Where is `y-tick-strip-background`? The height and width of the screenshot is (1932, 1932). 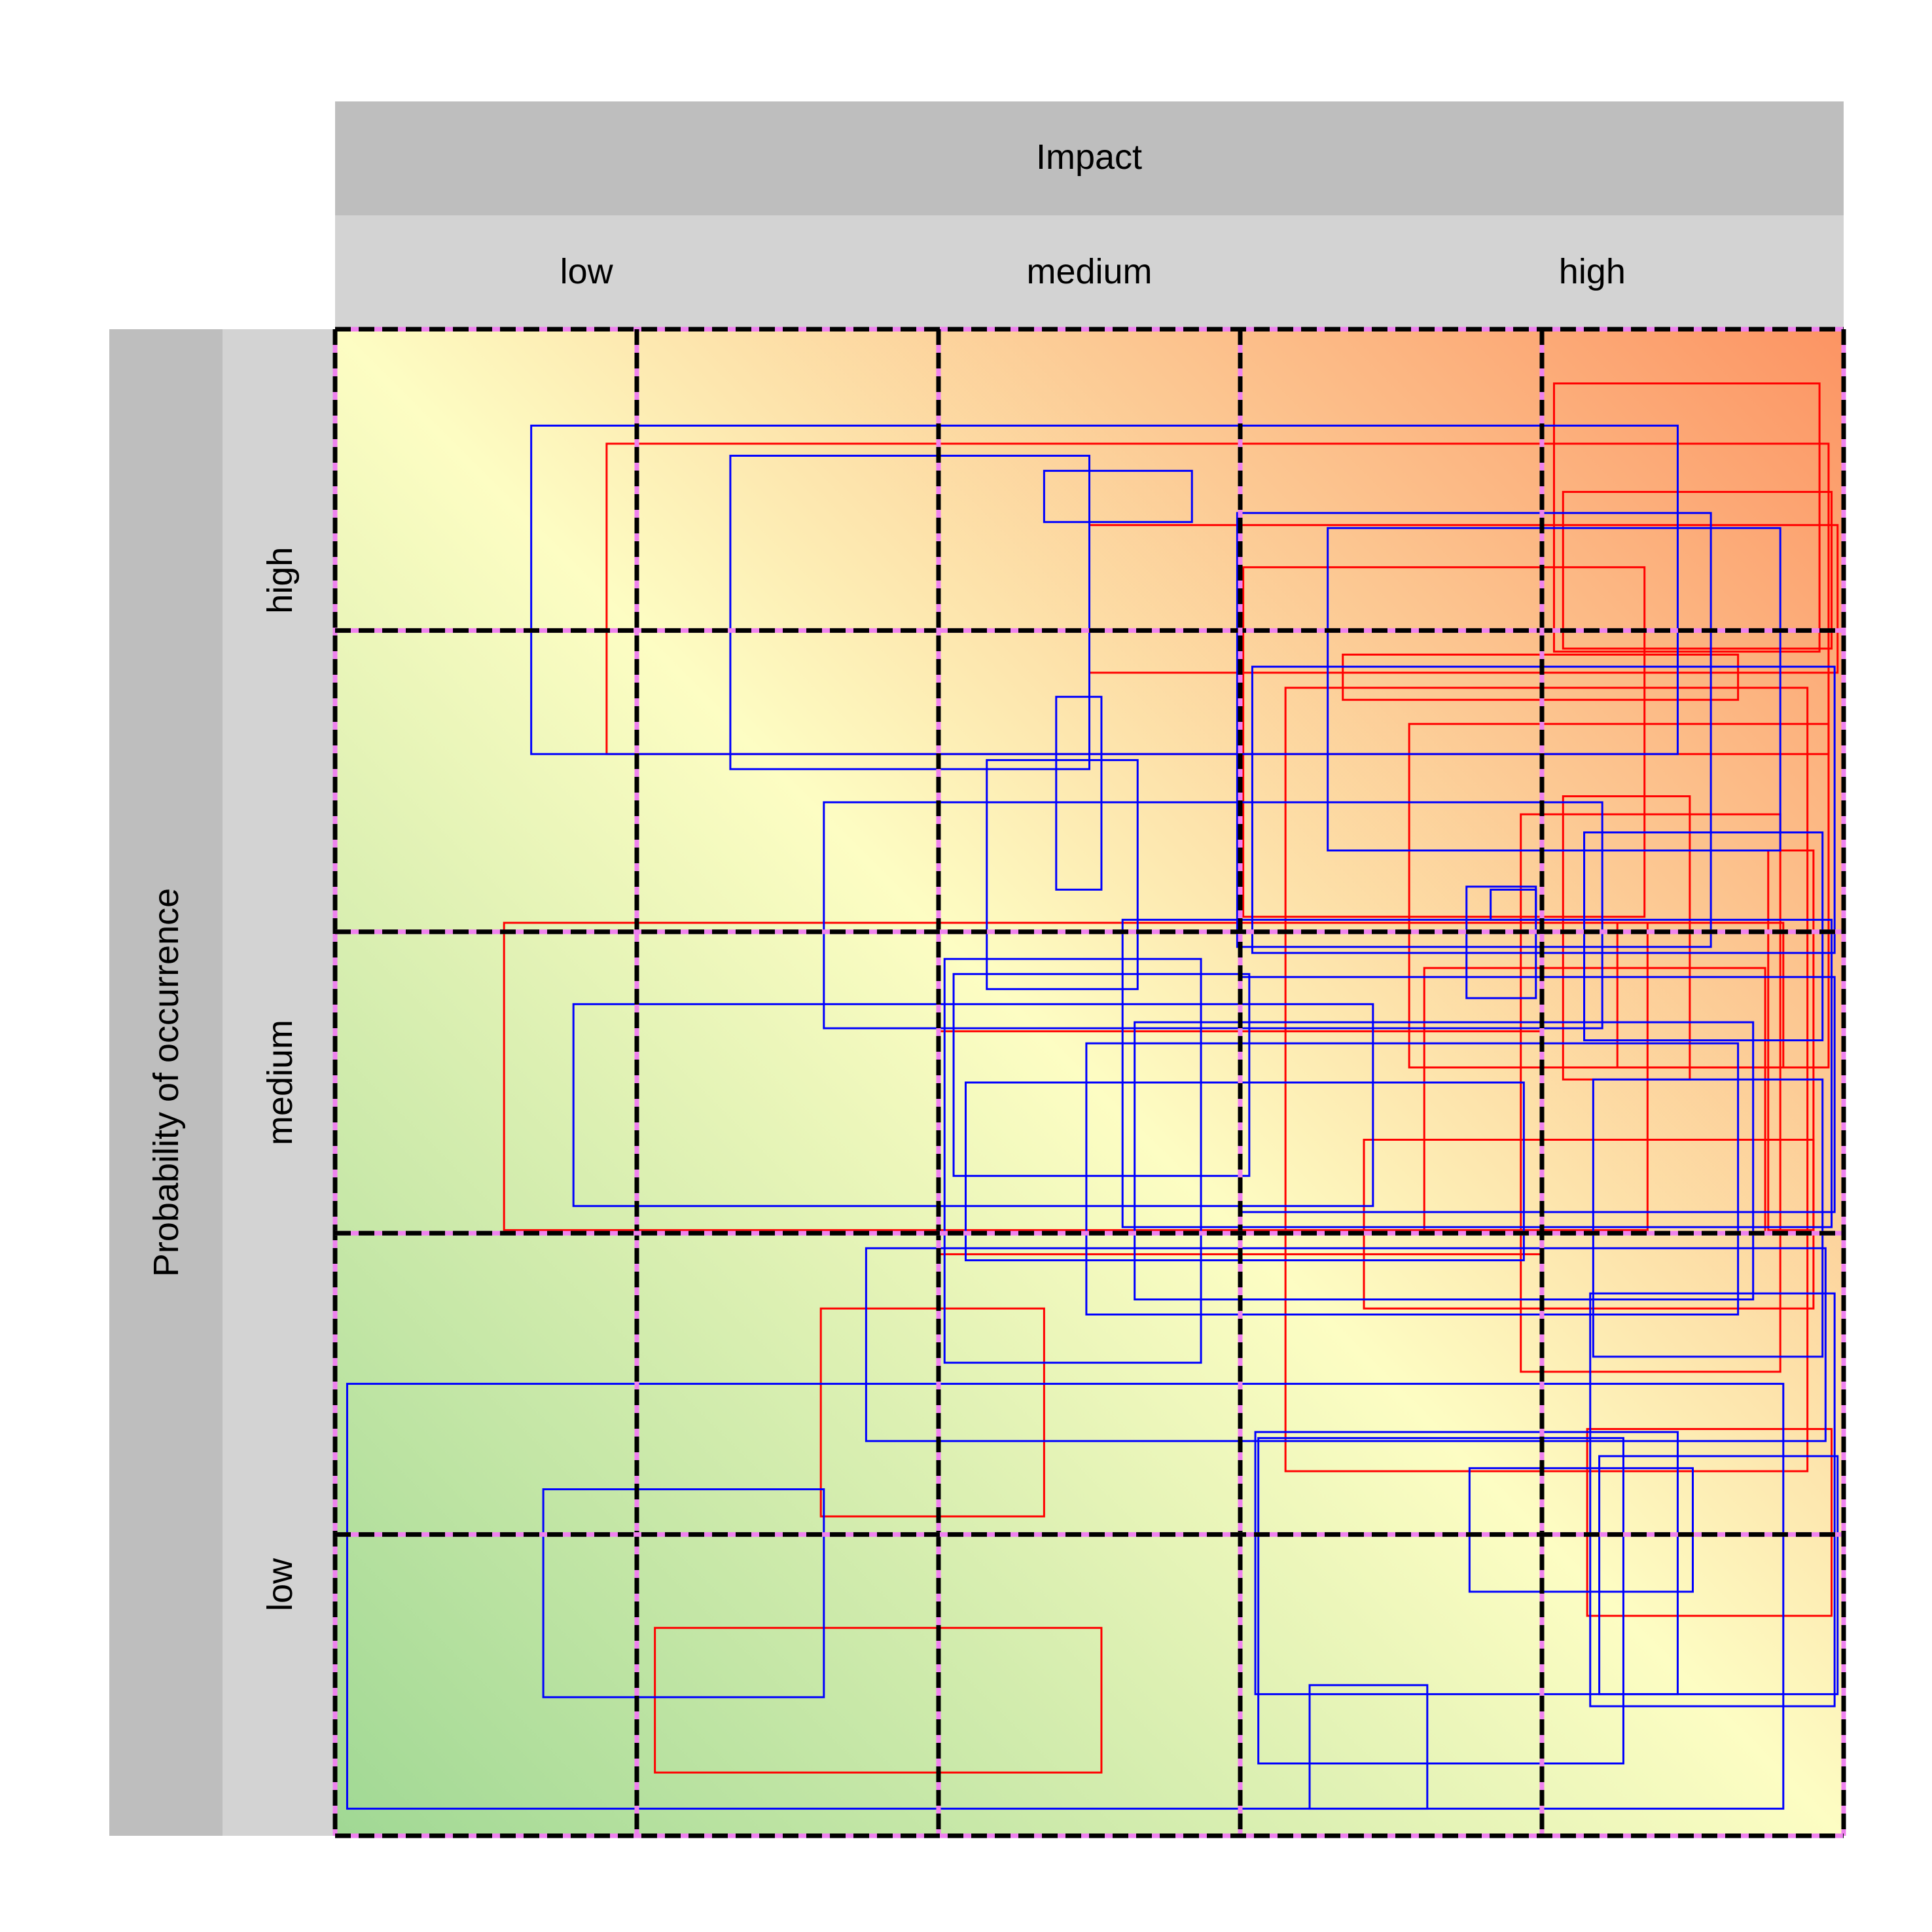
y-tick-strip-background is located at coordinates (279, 1082).